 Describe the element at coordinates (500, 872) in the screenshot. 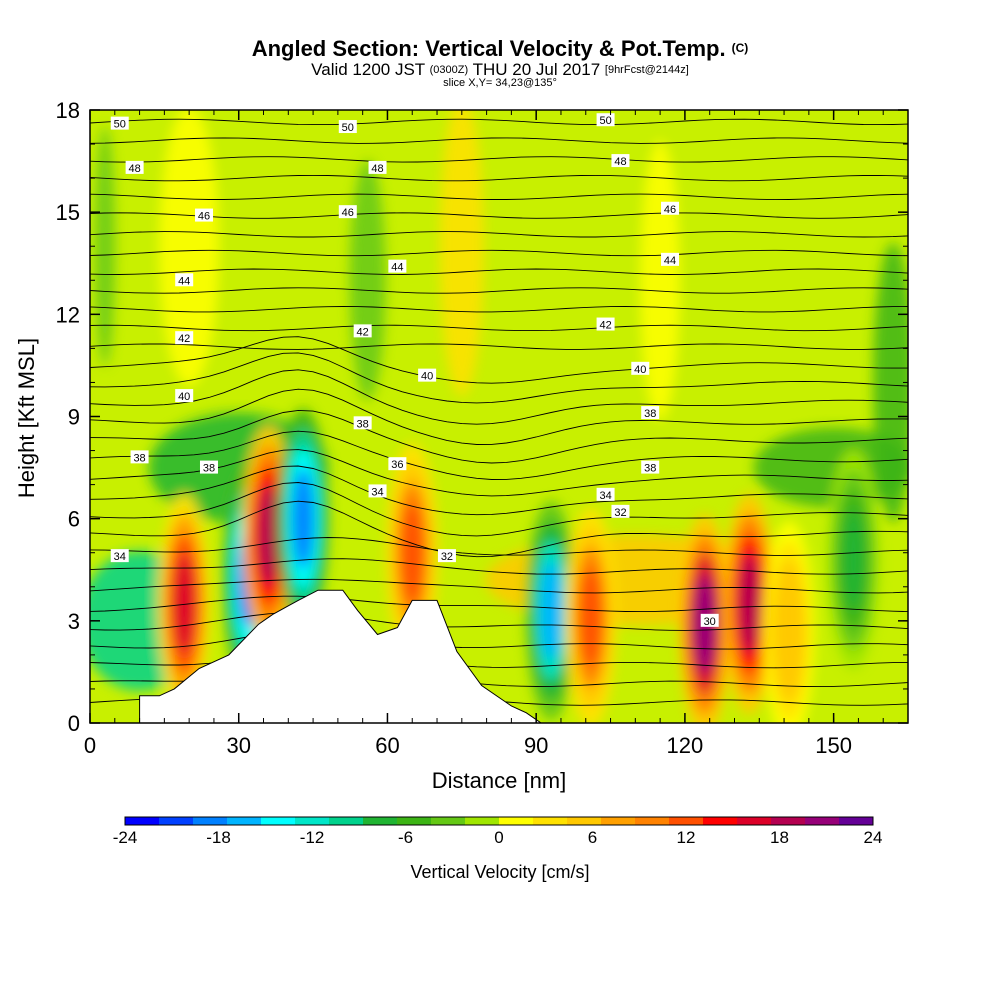

I see `colorbar-label: Vertical Velocity [cm/s]` at that location.